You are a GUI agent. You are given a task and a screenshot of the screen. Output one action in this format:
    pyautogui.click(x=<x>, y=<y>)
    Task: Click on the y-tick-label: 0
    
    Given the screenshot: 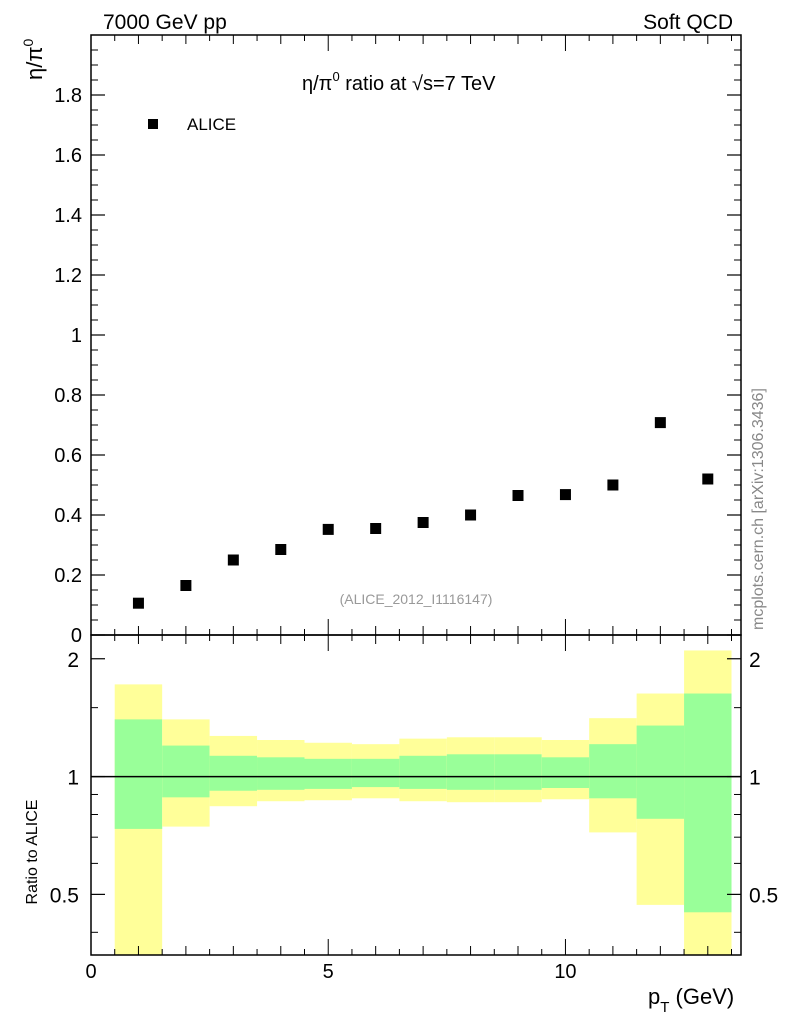 What is the action you would take?
    pyautogui.click(x=76, y=636)
    